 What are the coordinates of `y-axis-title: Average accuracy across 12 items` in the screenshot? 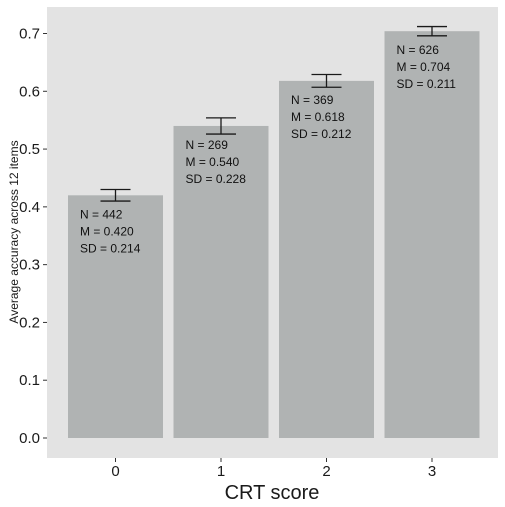 It's located at (14, 231).